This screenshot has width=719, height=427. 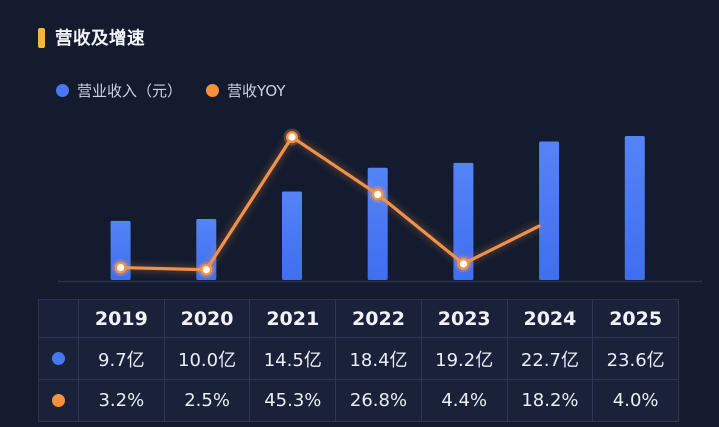 What do you see at coordinates (122, 401) in the screenshot?
I see `table-yoy-value-2019: 3.2%` at bounding box center [122, 401].